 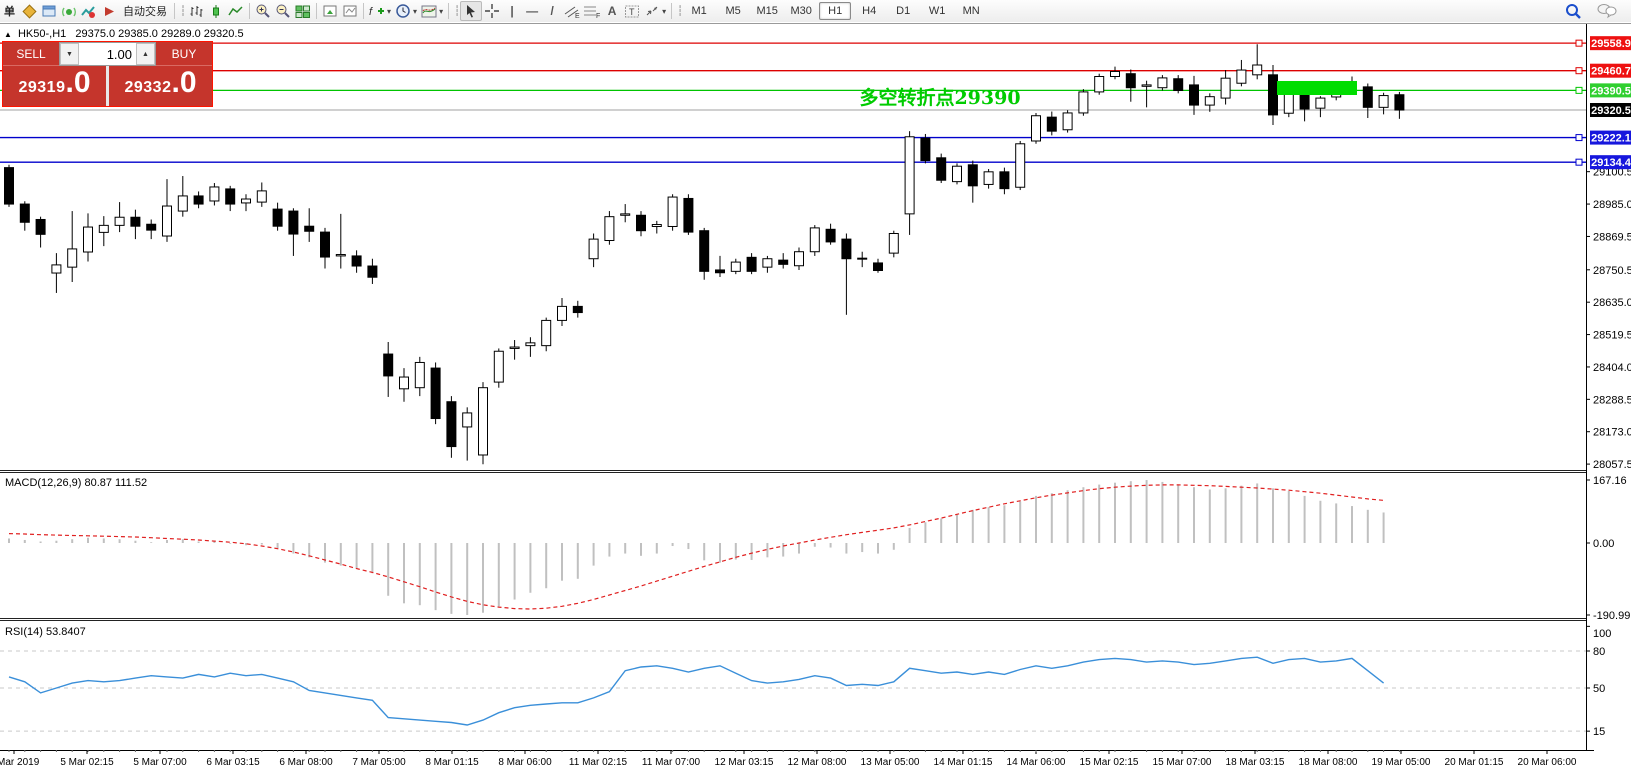 What do you see at coordinates (801, 11) in the screenshot?
I see `tf-button-m30: M30` at bounding box center [801, 11].